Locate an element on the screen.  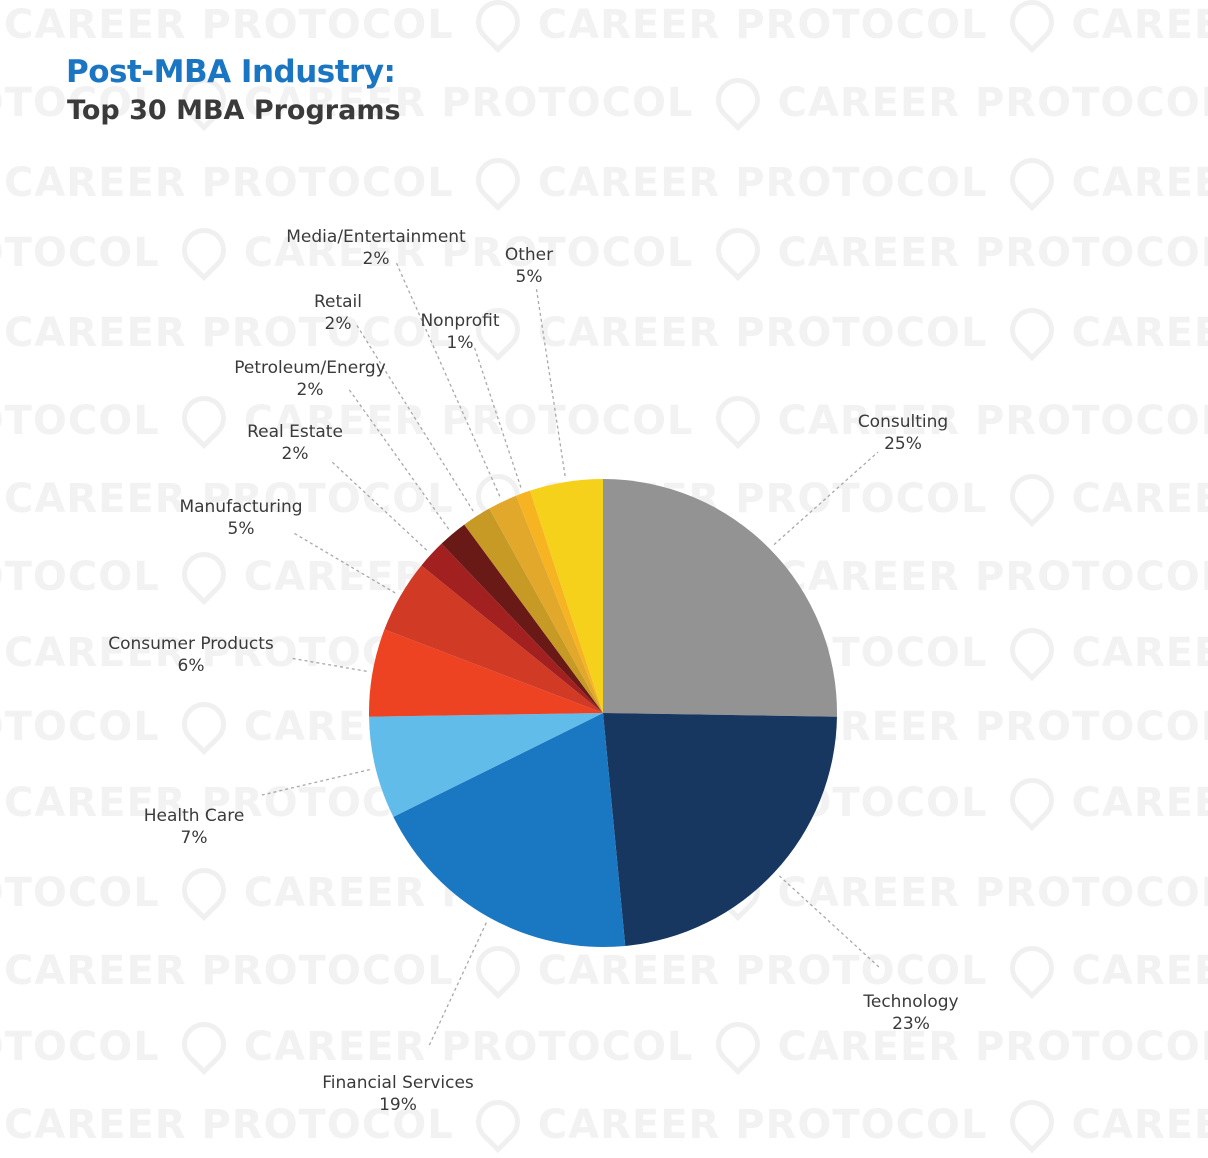
slice-value-consulting: 25% is located at coordinates (903, 444).